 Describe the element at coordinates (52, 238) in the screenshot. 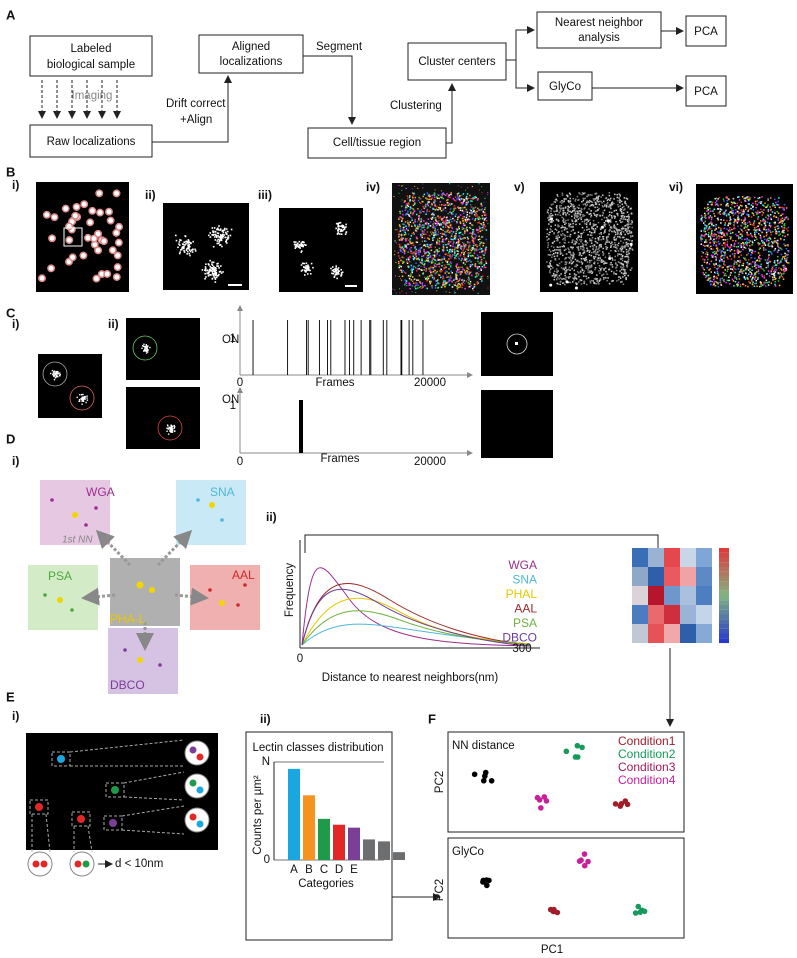

I see `spot` at that location.